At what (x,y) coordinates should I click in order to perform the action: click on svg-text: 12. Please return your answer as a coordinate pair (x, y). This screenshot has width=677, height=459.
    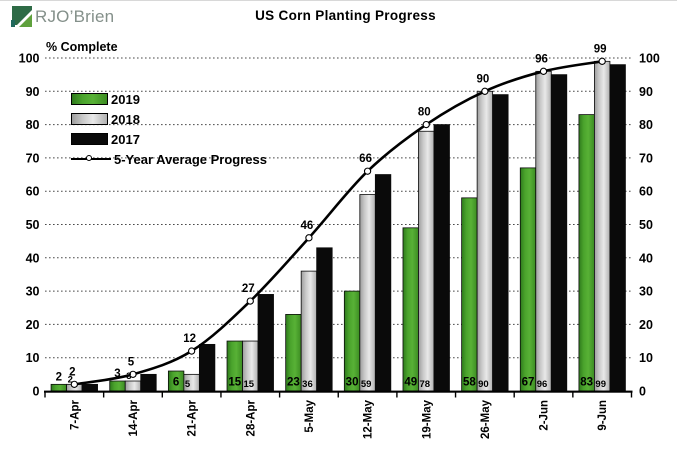
    Looking at the image, I should click on (189, 339).